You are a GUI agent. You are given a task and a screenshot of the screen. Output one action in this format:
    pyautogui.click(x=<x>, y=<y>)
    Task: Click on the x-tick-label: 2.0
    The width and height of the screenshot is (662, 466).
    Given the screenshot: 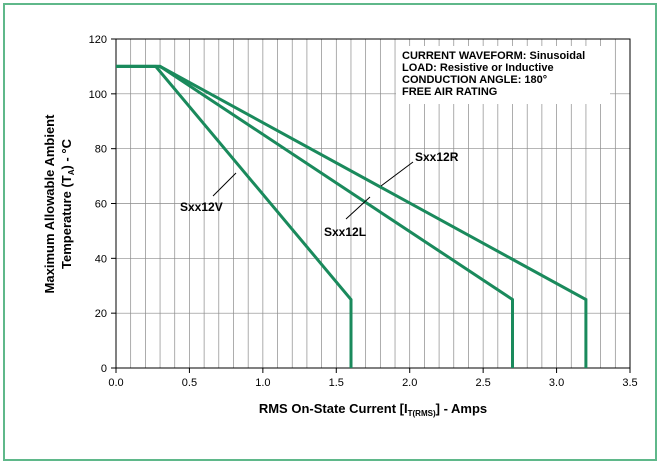 What is the action you would take?
    pyautogui.click(x=409, y=383)
    